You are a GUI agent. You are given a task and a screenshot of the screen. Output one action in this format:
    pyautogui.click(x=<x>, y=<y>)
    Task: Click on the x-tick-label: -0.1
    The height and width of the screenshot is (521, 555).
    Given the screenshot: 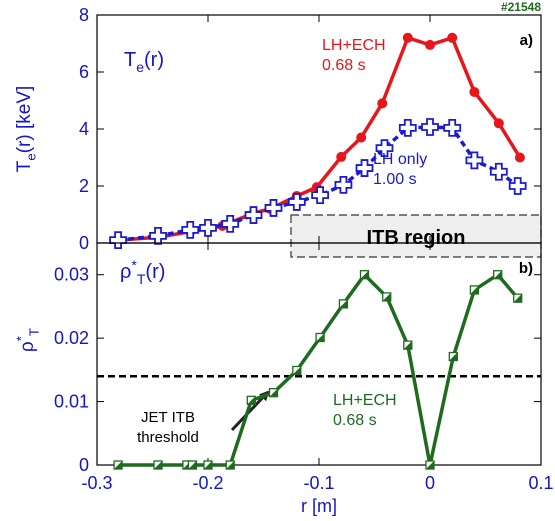 What is the action you would take?
    pyautogui.click(x=318, y=483)
    